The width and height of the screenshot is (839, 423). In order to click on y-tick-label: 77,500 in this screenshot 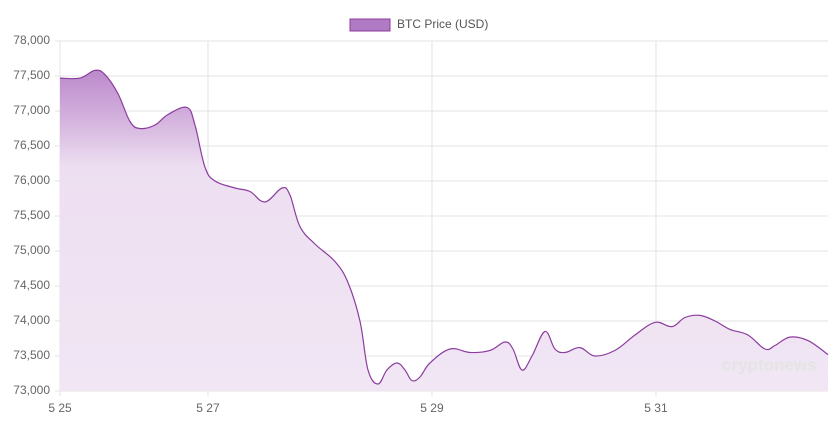, I will do `click(31, 75)`.